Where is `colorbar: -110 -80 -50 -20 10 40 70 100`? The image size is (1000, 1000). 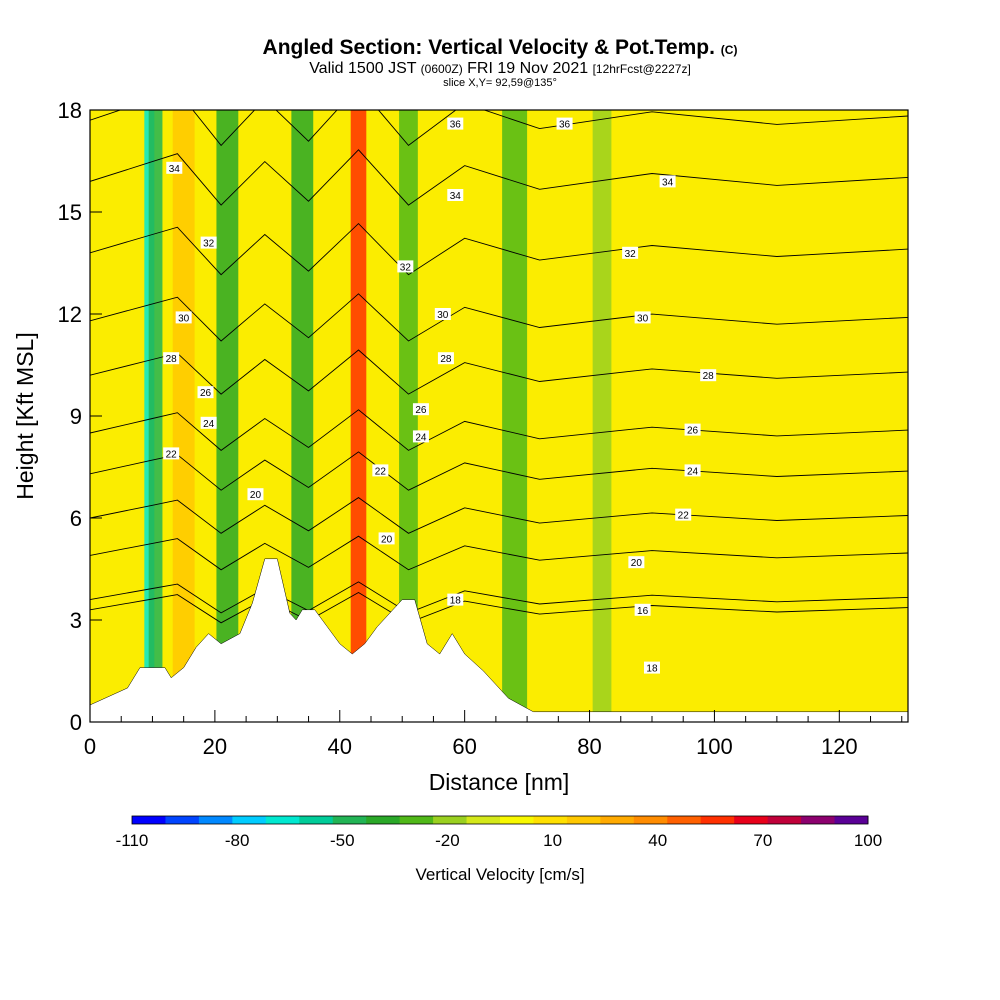
colorbar: -110 -80 -50 -20 10 40 70 100 is located at coordinates (499, 832).